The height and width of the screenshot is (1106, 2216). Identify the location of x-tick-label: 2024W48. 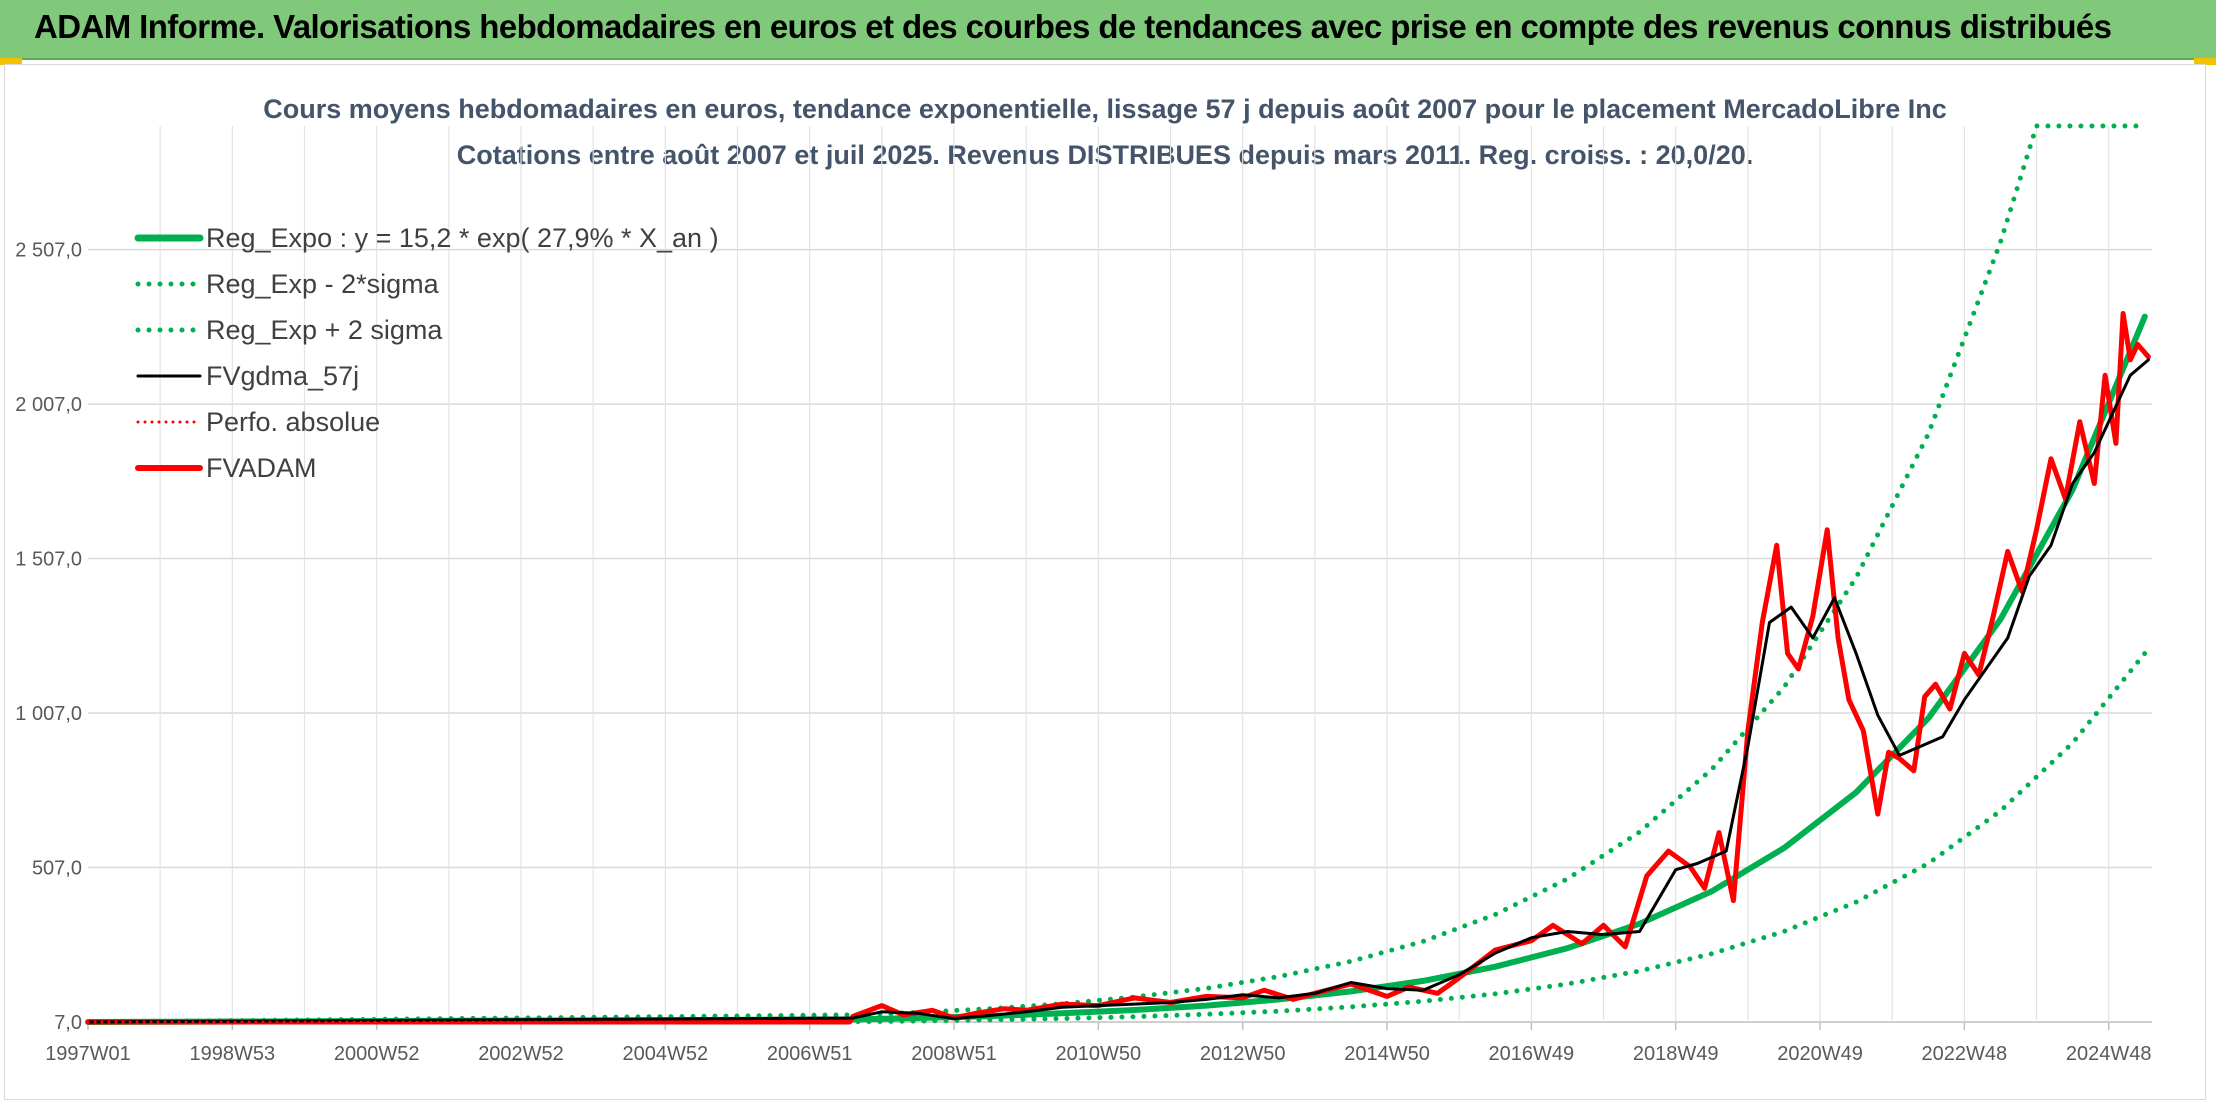
(2109, 1054).